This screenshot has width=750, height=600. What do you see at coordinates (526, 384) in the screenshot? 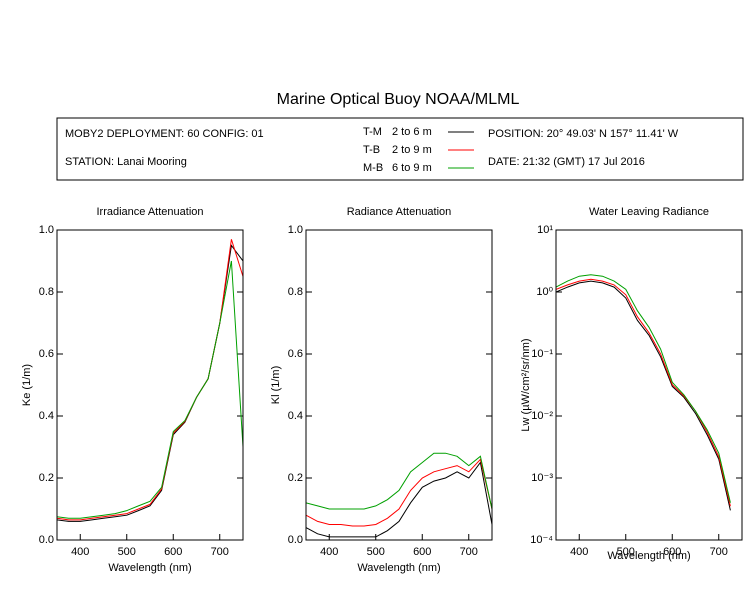
I see `y-axis-label: Lw (µW/cm²/sr/nm)` at bounding box center [526, 384].